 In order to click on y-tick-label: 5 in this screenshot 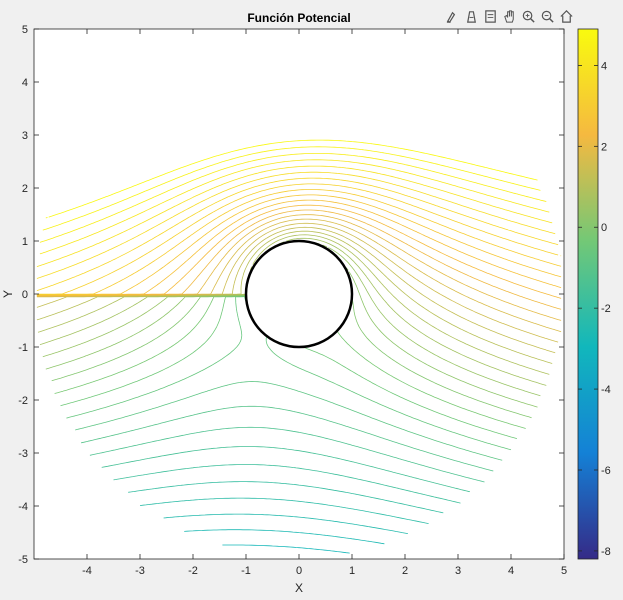, I will do `click(25, 30)`.